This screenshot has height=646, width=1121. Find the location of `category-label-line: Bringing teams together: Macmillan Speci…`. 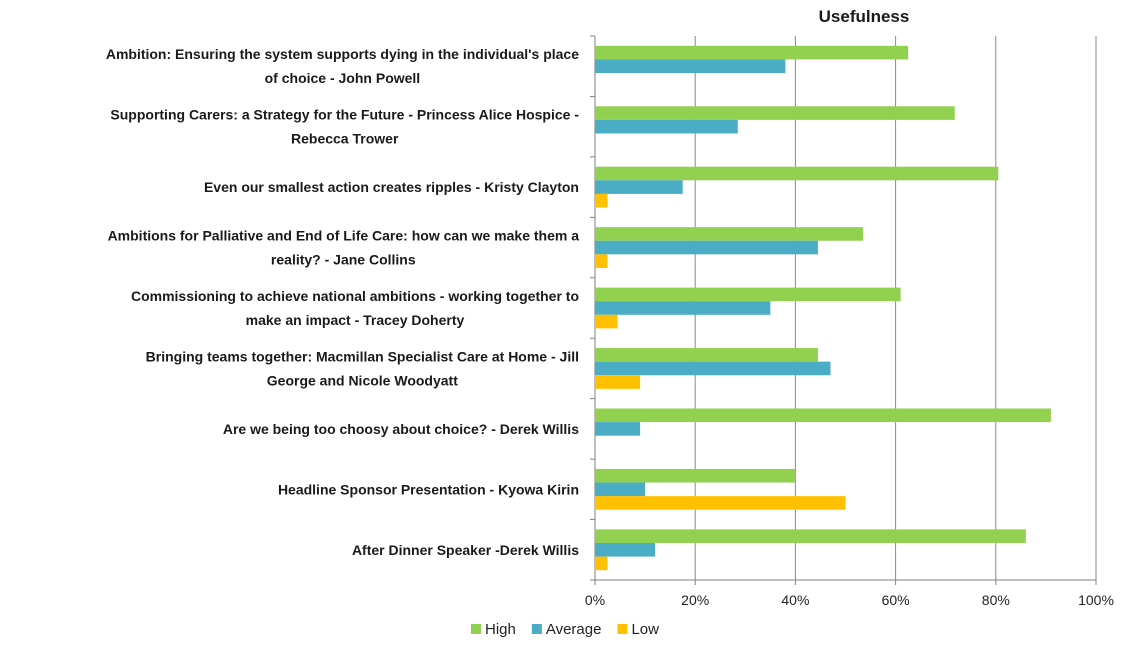

category-label-line: Bringing teams together: Macmillan Speci… is located at coordinates (362, 356).